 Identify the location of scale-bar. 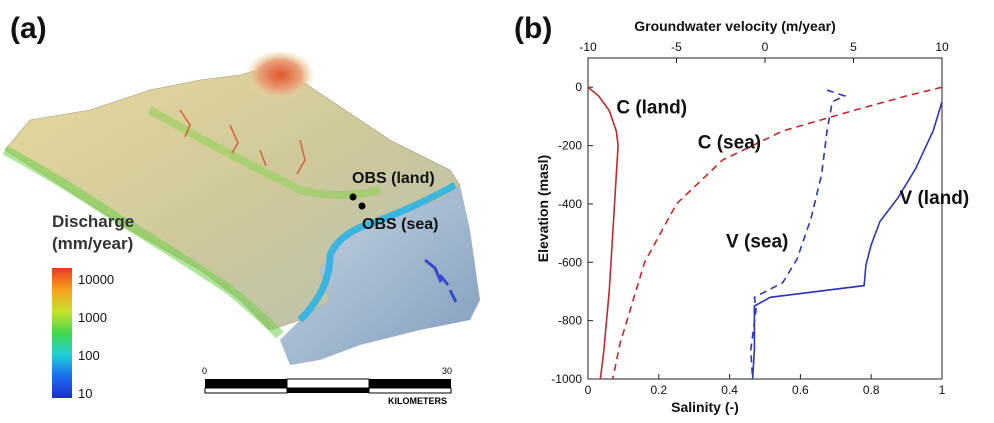
(328, 386).